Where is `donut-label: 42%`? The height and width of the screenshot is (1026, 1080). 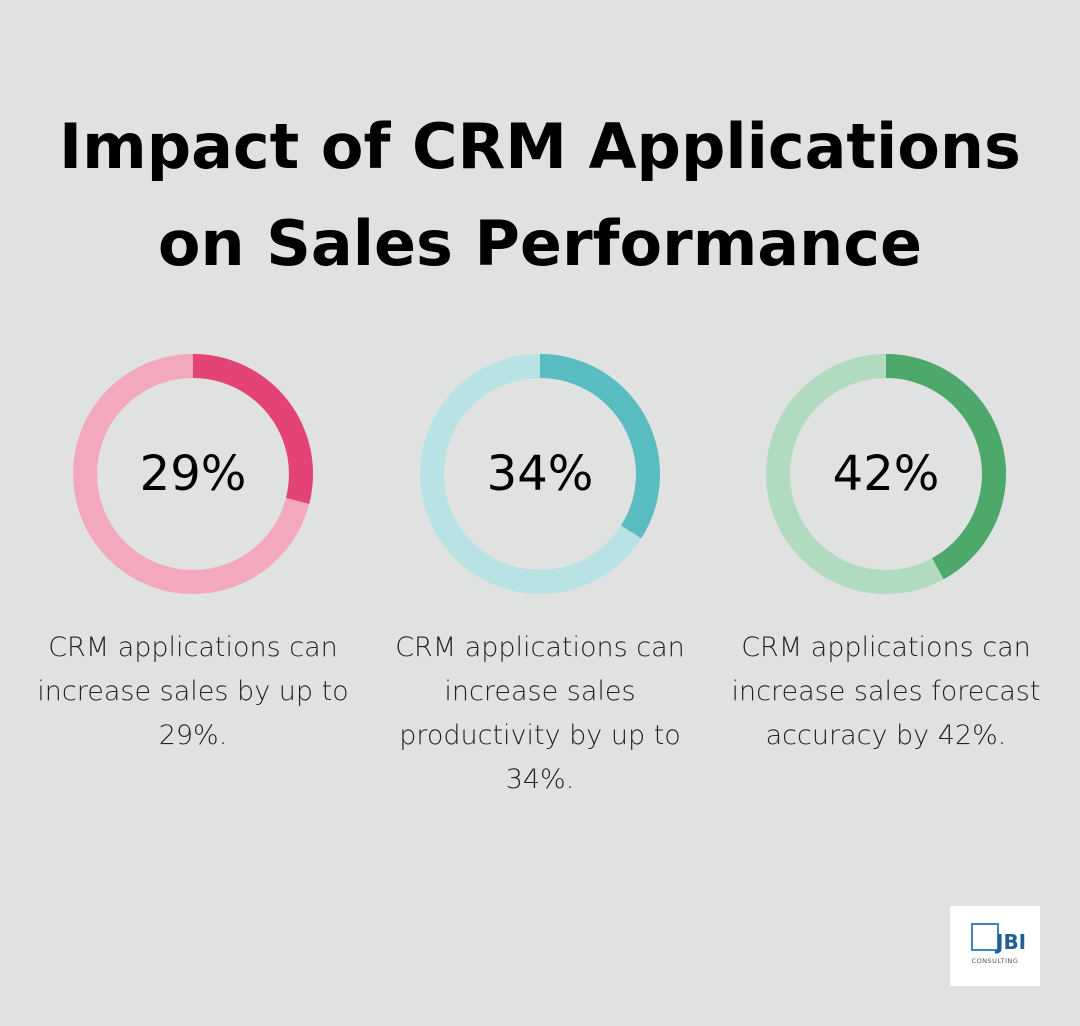 donut-label: 42% is located at coordinates (886, 474).